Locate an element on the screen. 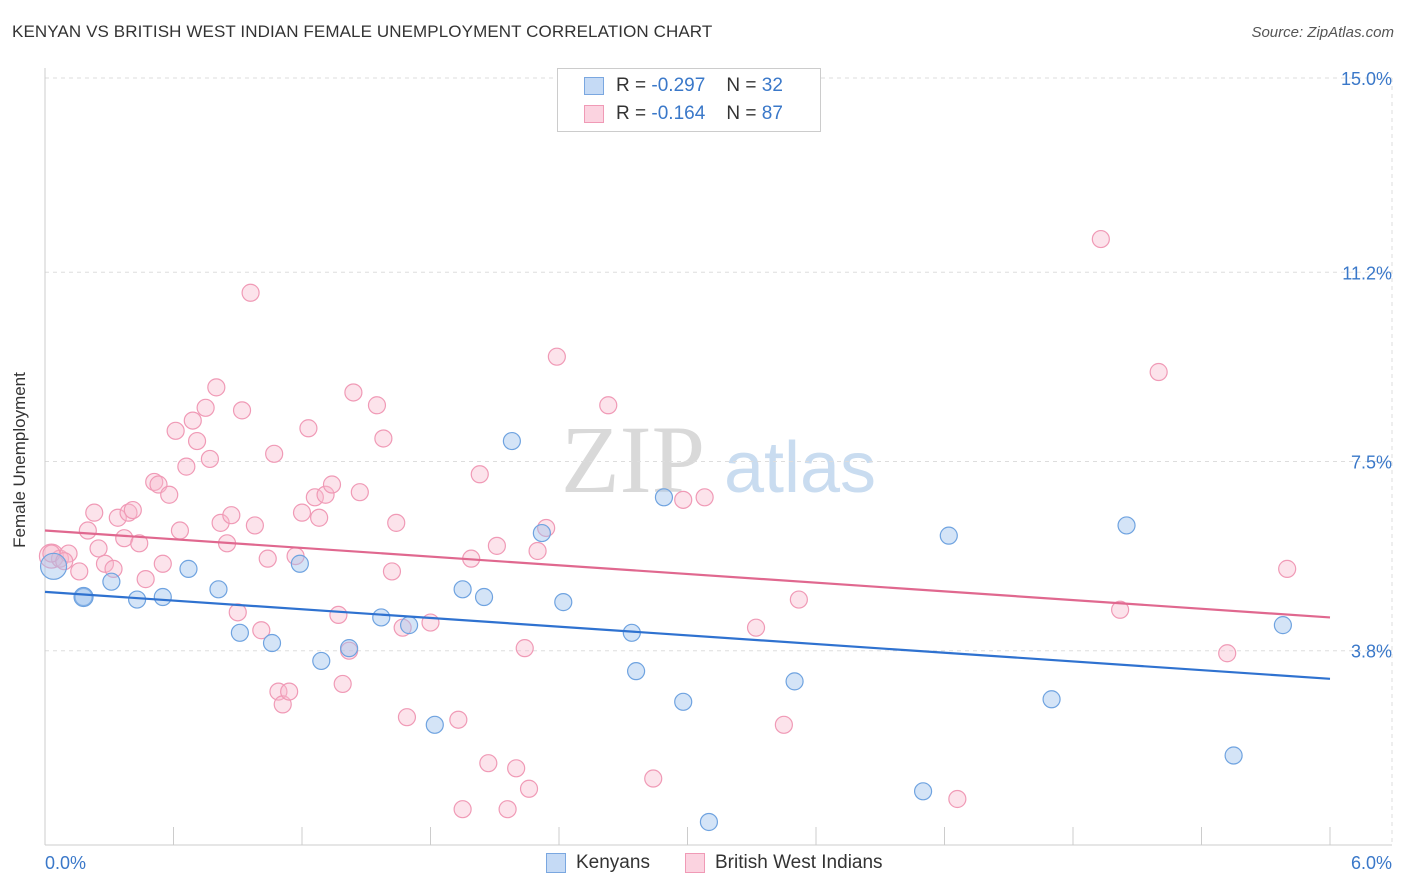  legend-item-kenyans: Kenyans is located at coordinates (598, 863).